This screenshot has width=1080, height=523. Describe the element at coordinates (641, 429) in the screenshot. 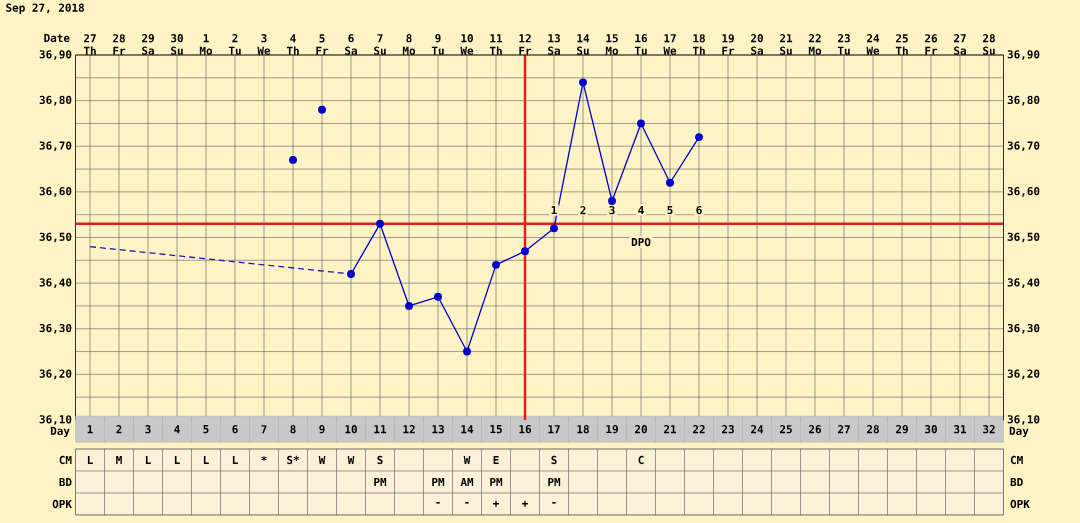

I see `x-tick-label: 20` at that location.